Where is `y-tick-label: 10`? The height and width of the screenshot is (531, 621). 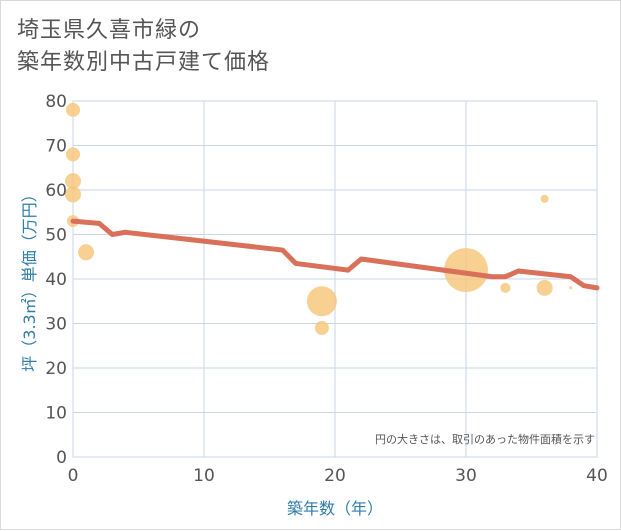
y-tick-label: 10 is located at coordinates (56, 414).